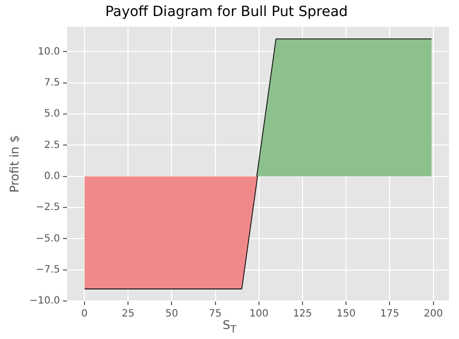  Describe the element at coordinates (302, 314) in the screenshot. I see `x-tick-label: 125` at that location.